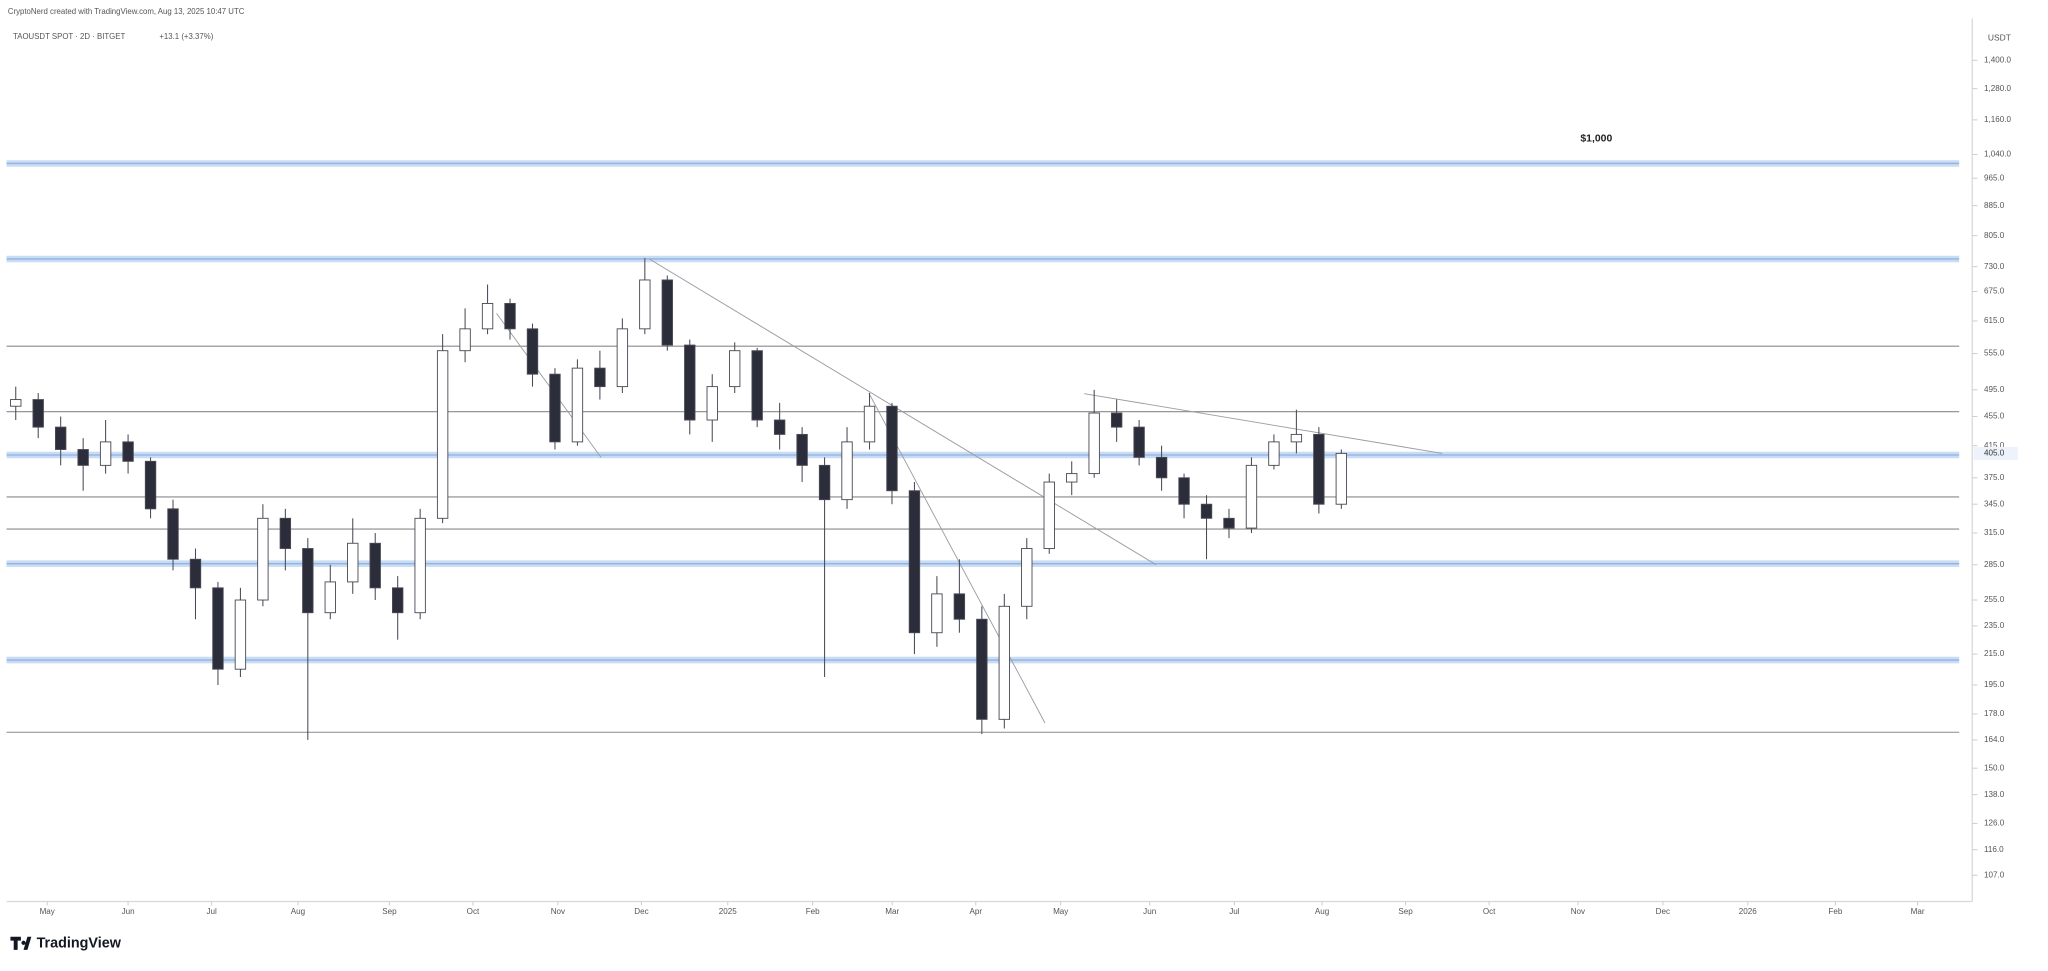 Image resolution: width=2048 pixels, height=971 pixels. I want to click on x-tick-label: Sep, so click(389, 911).